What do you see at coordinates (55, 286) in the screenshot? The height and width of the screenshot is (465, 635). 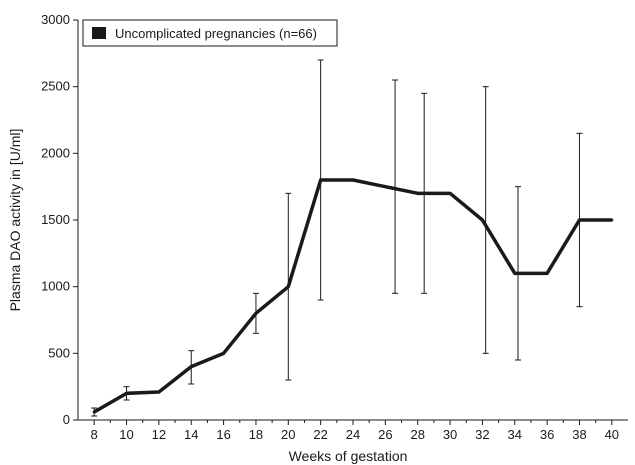 I see `y-tick-label: 1000` at bounding box center [55, 286].